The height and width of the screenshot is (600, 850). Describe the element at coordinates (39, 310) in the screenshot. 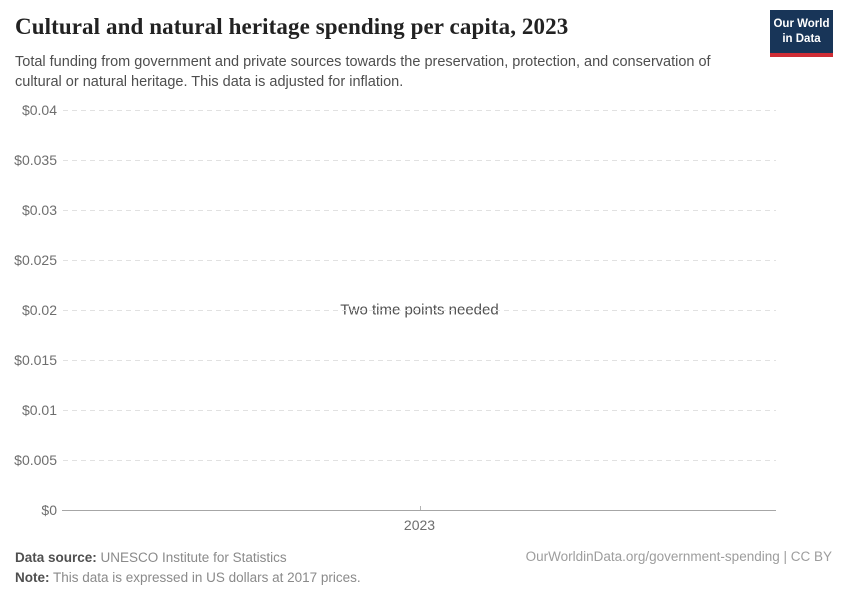

I see `y-tick-label: $0.02` at that location.